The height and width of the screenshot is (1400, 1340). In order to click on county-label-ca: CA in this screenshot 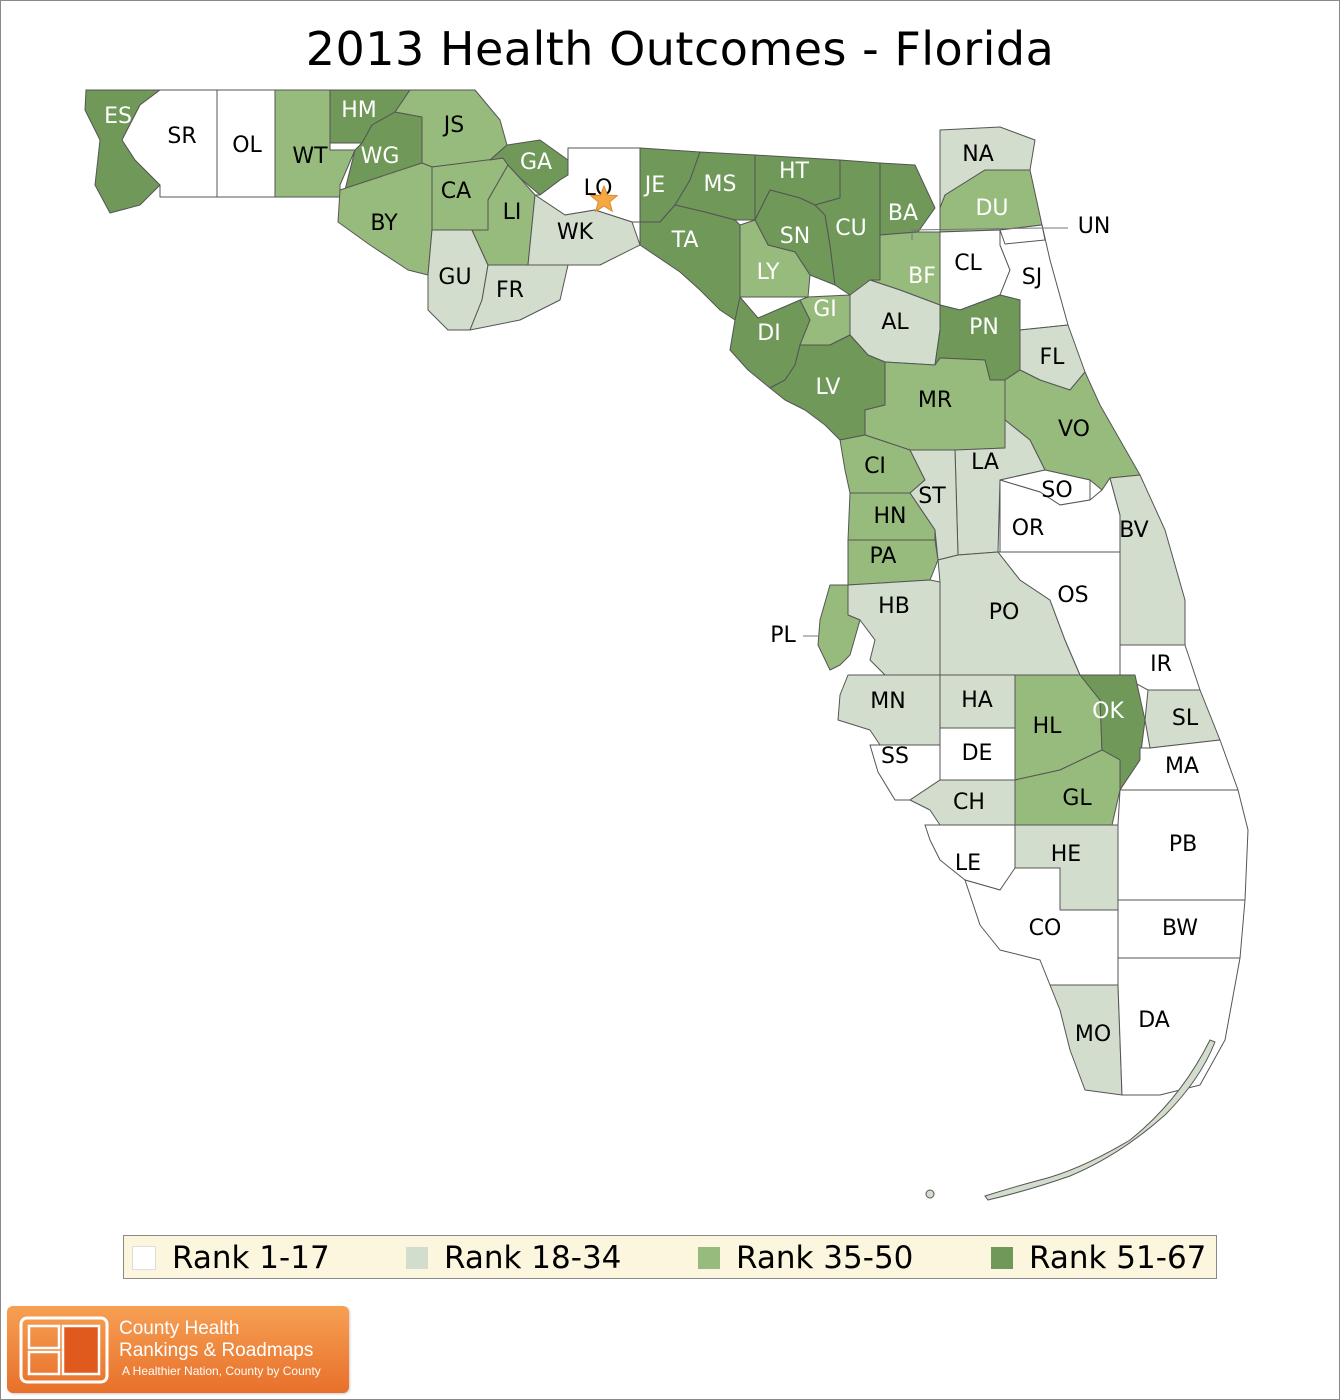, I will do `click(456, 191)`.